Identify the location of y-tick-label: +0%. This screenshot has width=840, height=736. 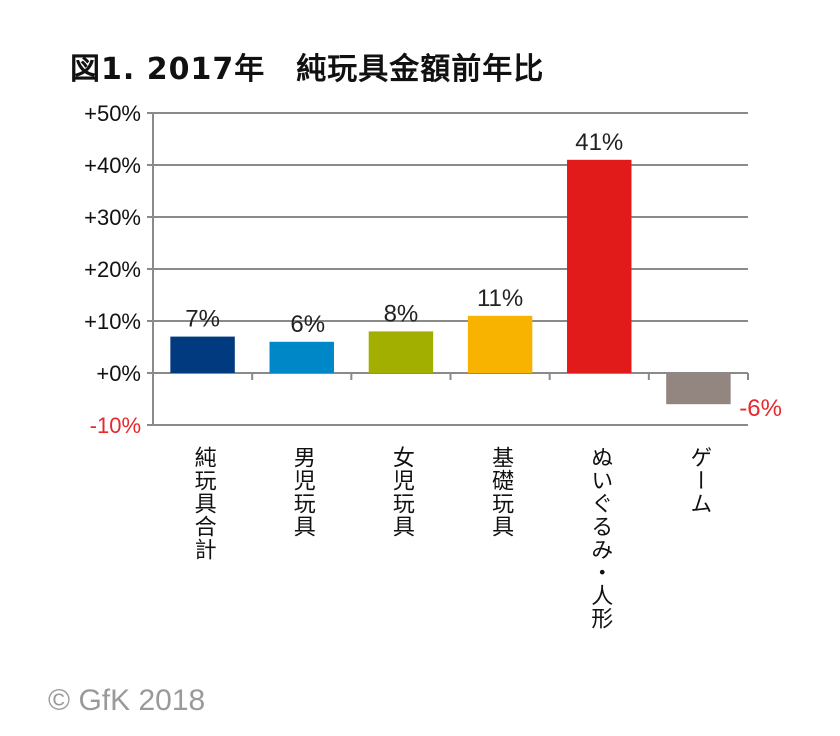
(118, 373).